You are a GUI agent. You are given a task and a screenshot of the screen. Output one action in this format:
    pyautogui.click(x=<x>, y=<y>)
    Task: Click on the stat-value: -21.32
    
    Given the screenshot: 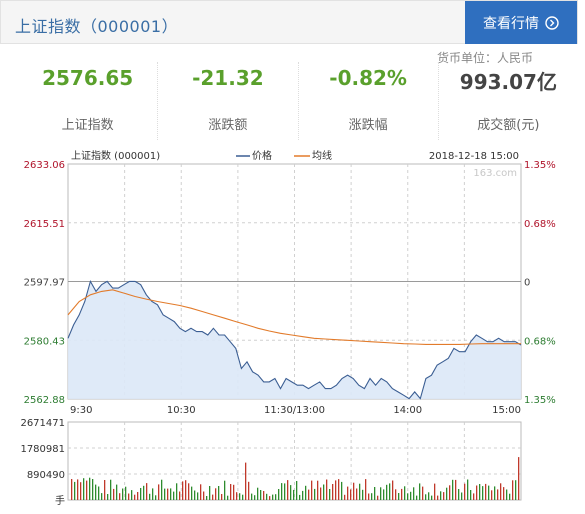 What is the action you would take?
    pyautogui.click(x=228, y=78)
    